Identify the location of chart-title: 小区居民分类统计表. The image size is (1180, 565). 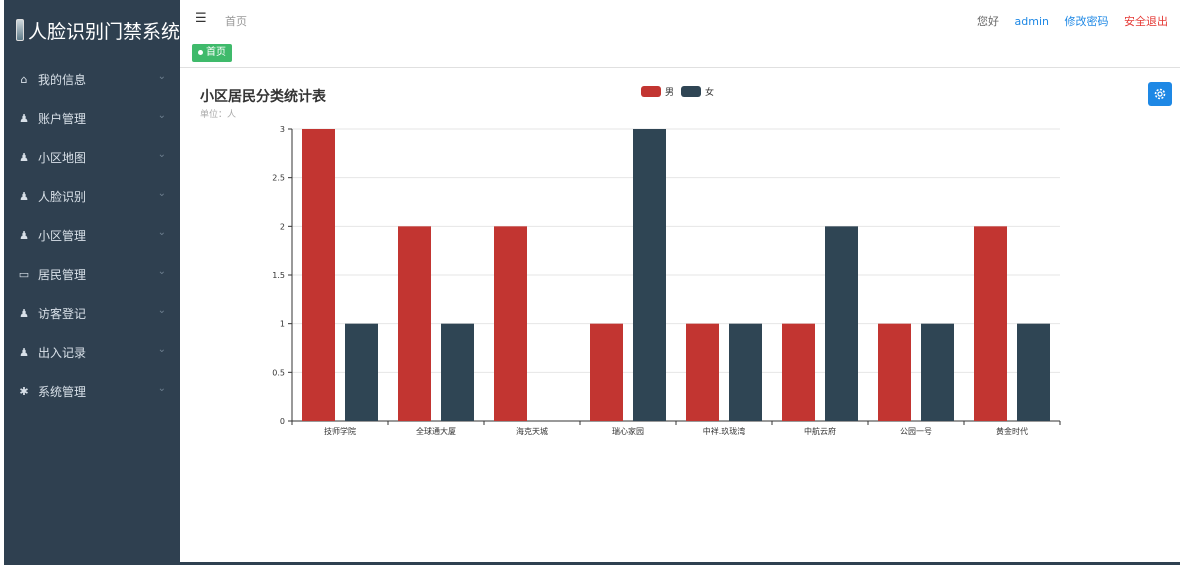
(263, 97).